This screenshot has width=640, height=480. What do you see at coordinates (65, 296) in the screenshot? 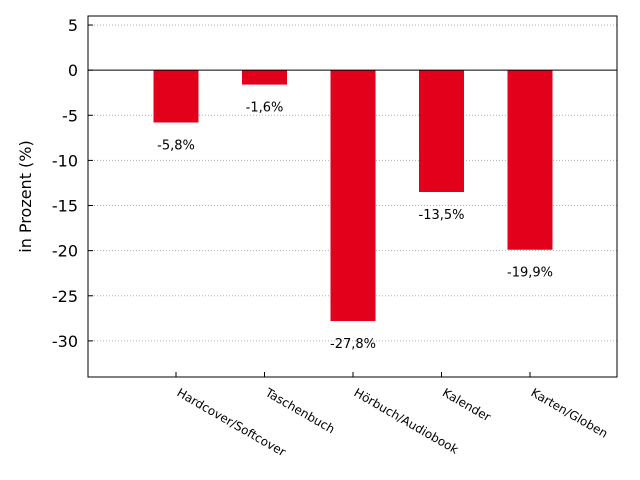
I see `y-tick-label: -25` at bounding box center [65, 296].